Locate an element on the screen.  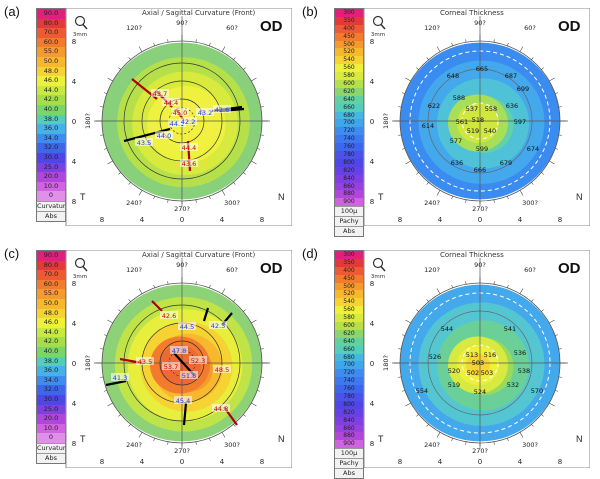
scale-step: 700 is located at coordinates (349, 123).